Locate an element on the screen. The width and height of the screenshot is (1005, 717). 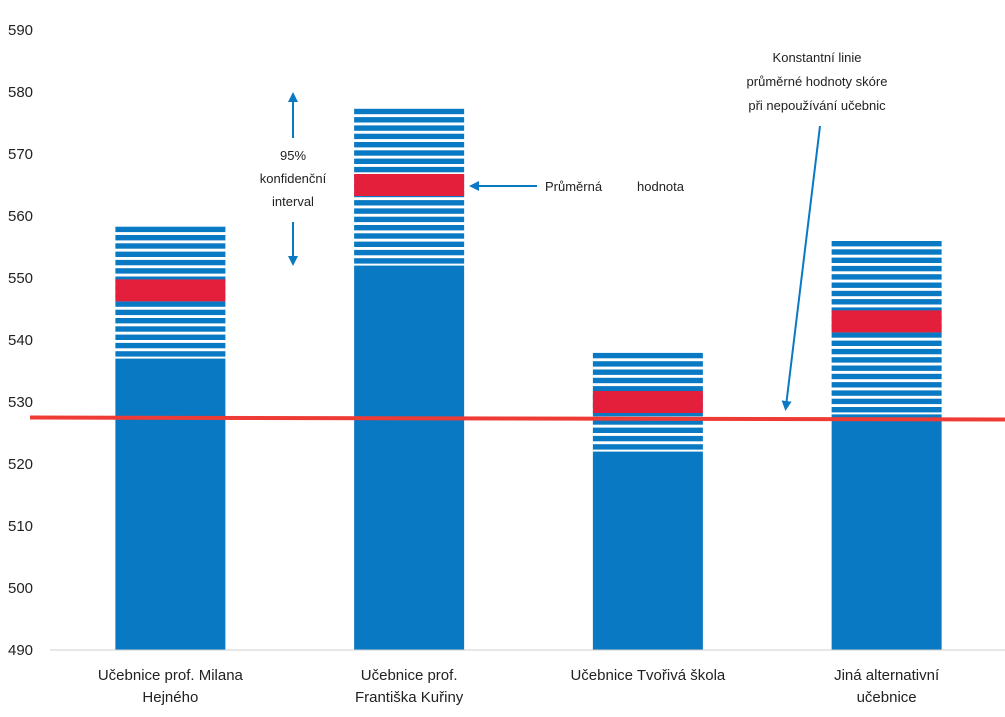
ci-label: 95% is located at coordinates (293, 155).